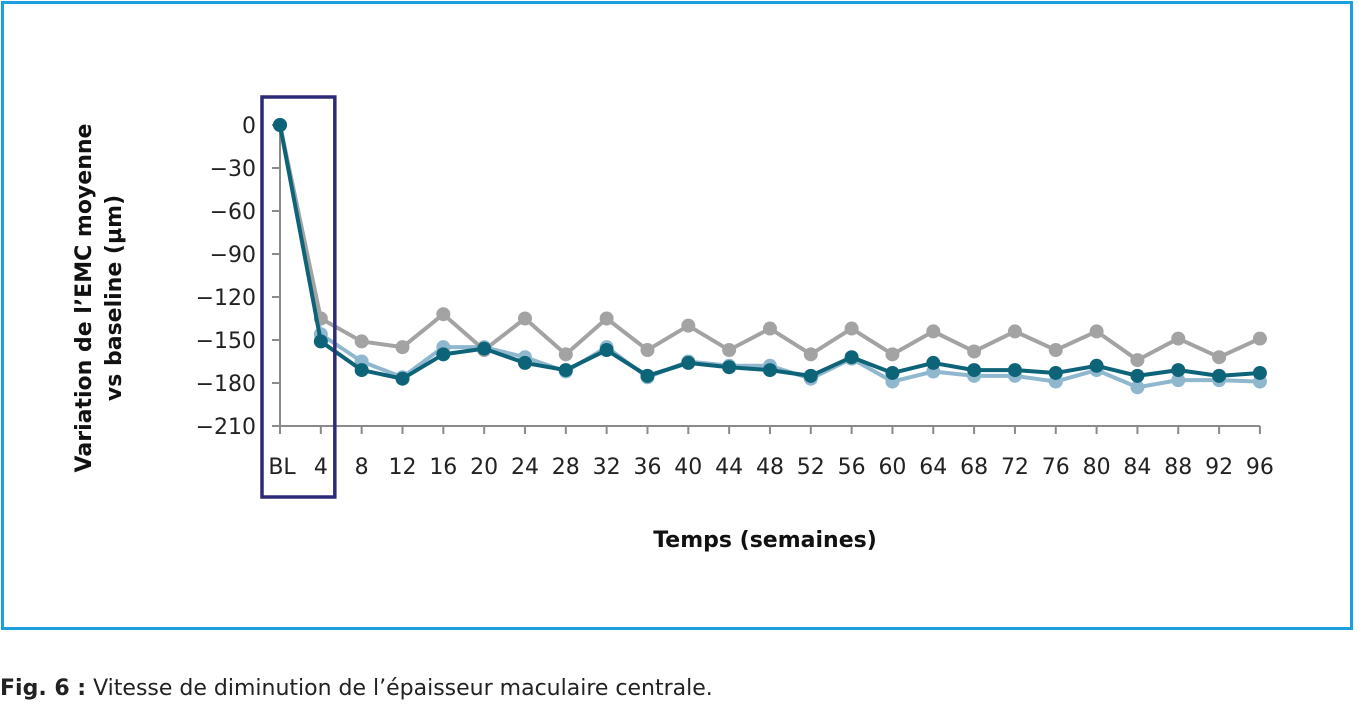 This screenshot has height=706, width=1359. Describe the element at coordinates (933, 467) in the screenshot. I see `x-tick-label: 64` at that location.